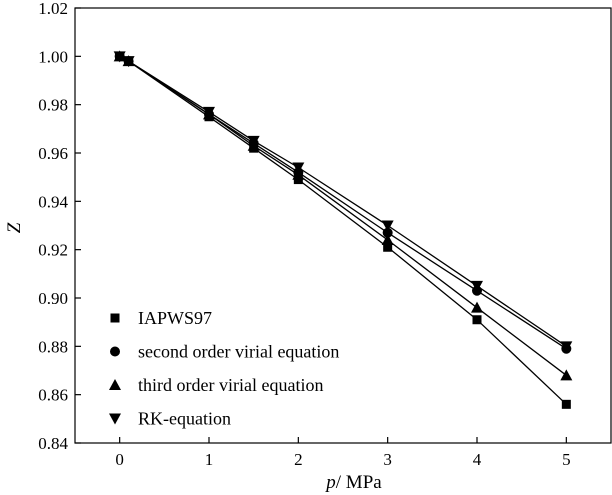 The image size is (612, 495). I want to click on legend-label: RK-equation, so click(184, 419).